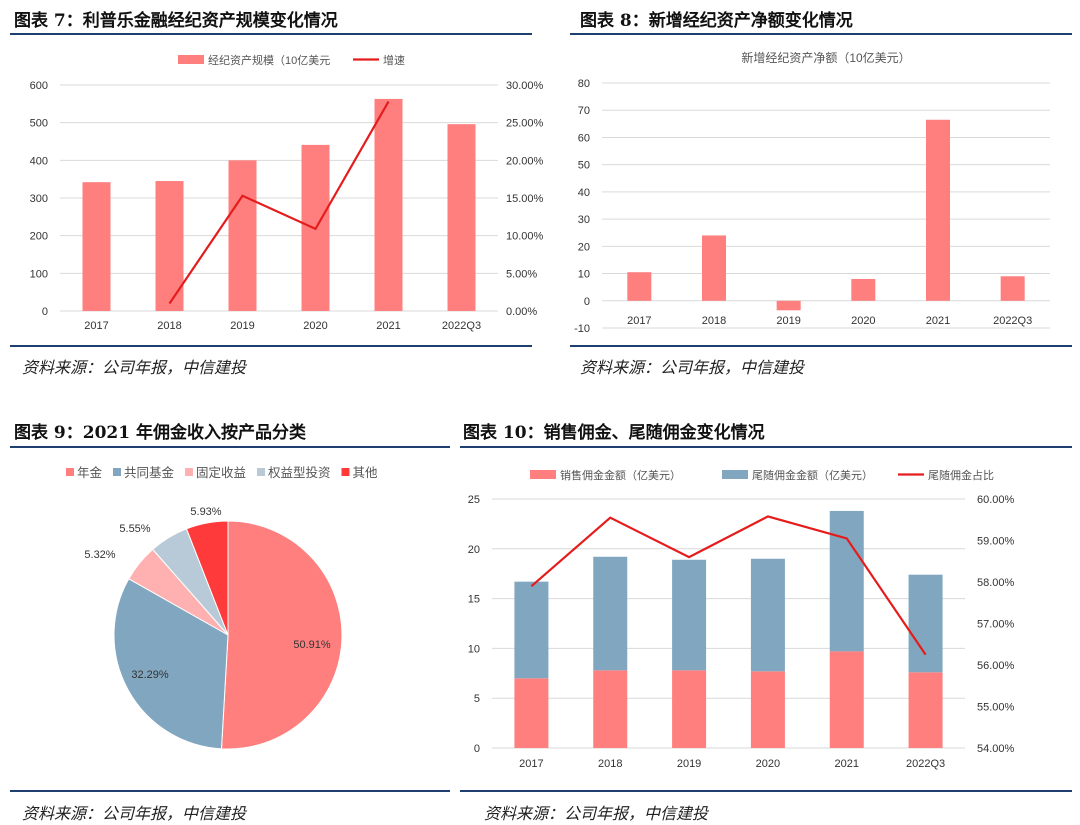 Image resolution: width=1080 pixels, height=825 pixels. Describe the element at coordinates (716, 21) in the screenshot. I see `chart8-title: 图表 8：新增经纪资产净额变化情况` at that location.